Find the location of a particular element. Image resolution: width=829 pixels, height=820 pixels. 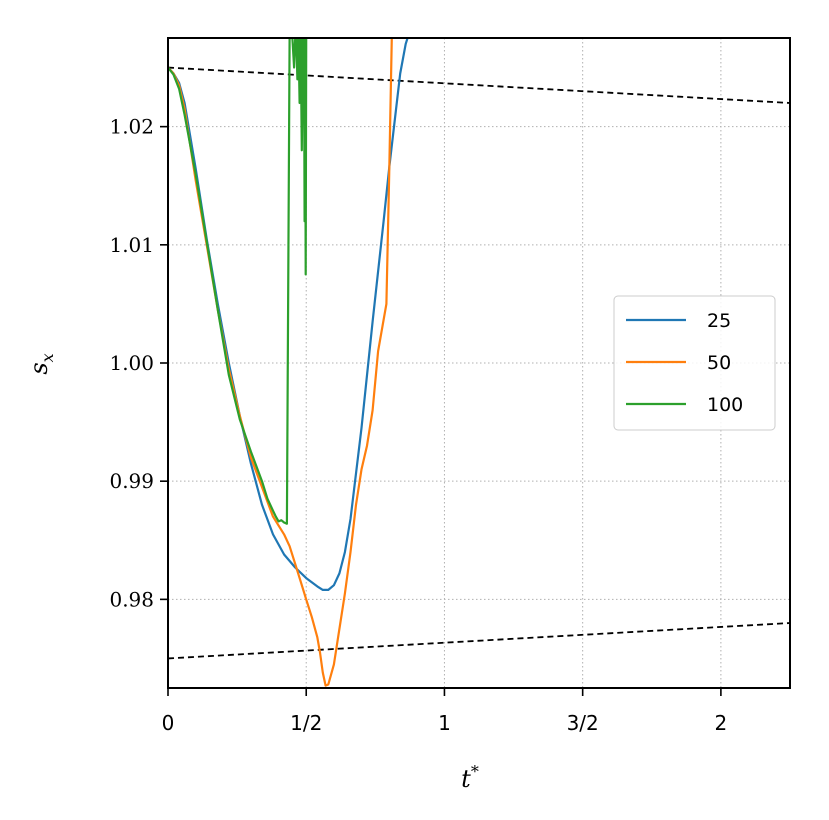

legend-box is located at coordinates (694, 363).